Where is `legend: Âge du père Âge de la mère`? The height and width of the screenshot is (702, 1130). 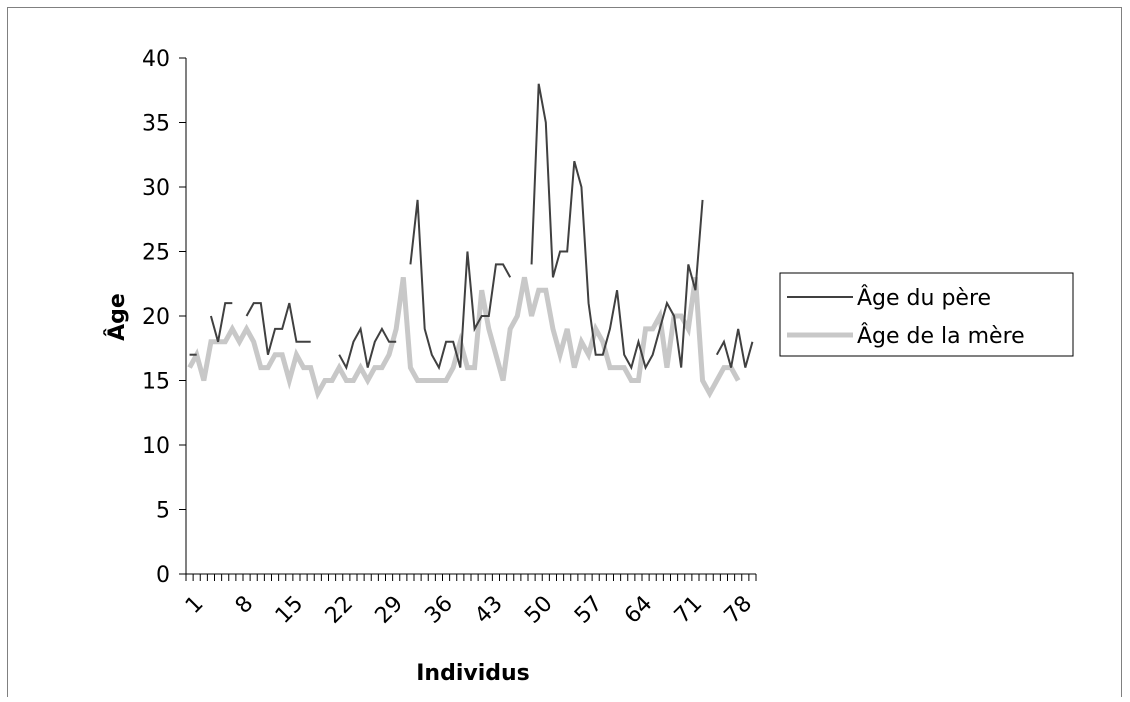 legend: Âge du père Âge de la mère is located at coordinates (926, 314).